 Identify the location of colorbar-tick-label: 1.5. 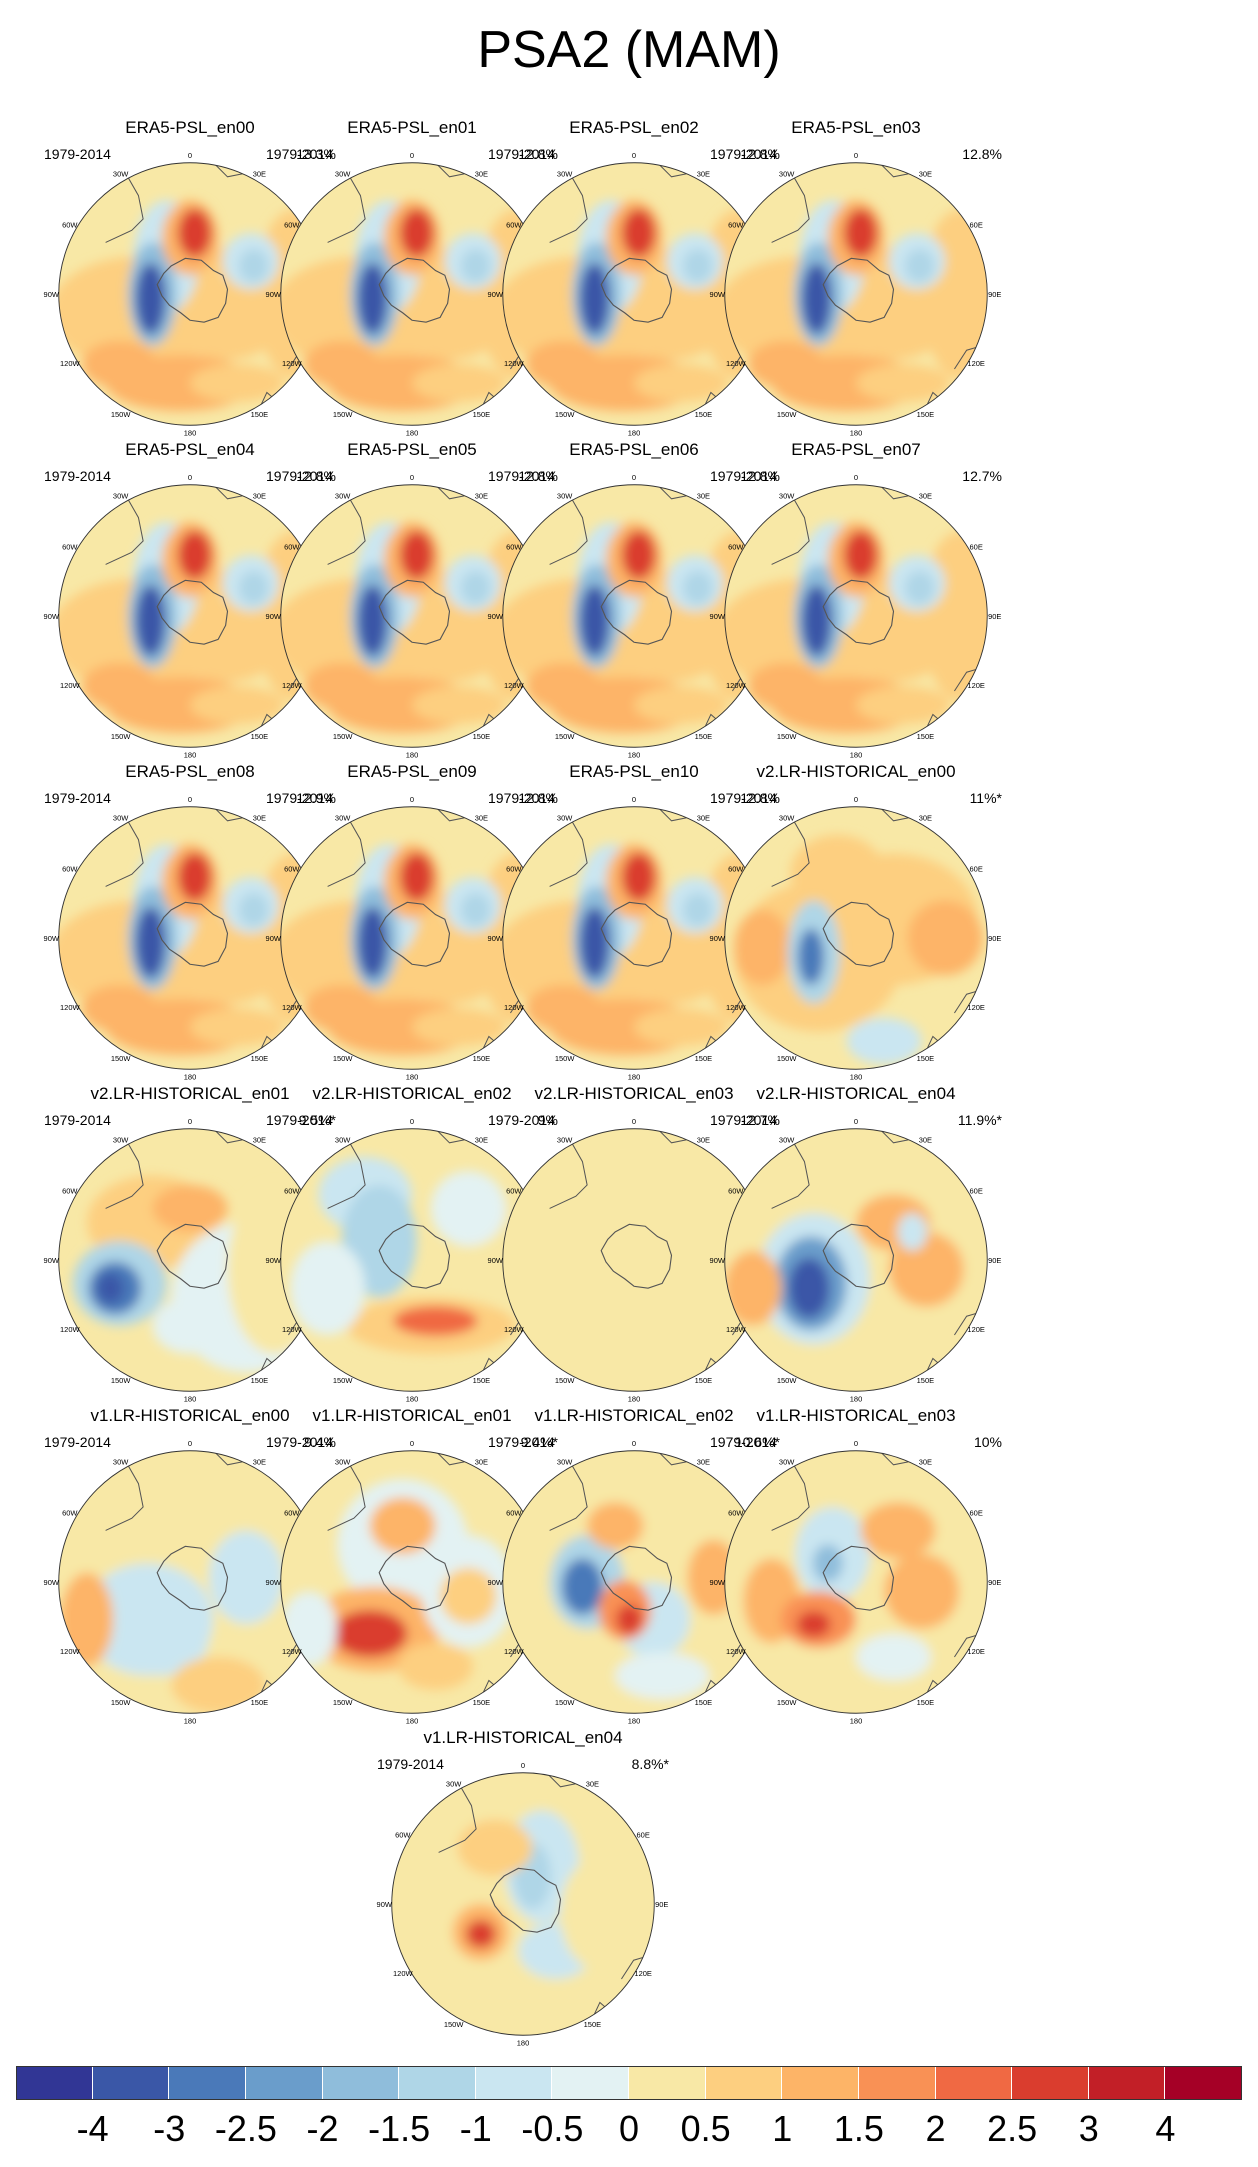
(858, 2128).